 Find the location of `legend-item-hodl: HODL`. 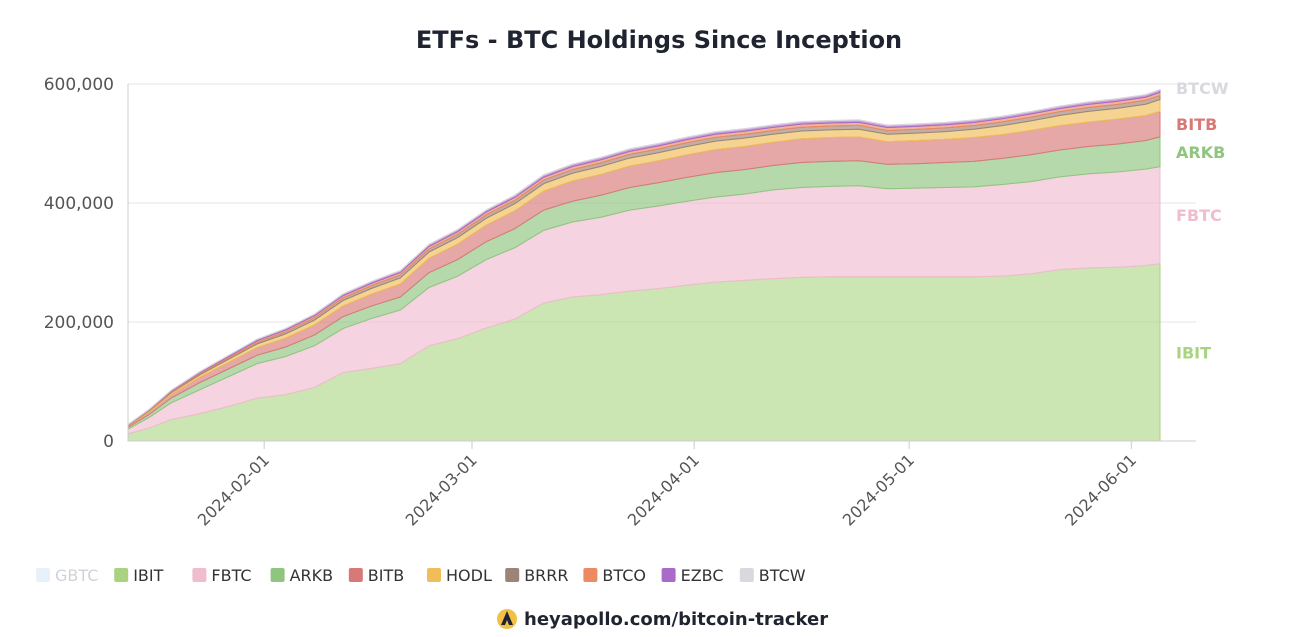

legend-item-hodl: HODL is located at coordinates (459, 575).